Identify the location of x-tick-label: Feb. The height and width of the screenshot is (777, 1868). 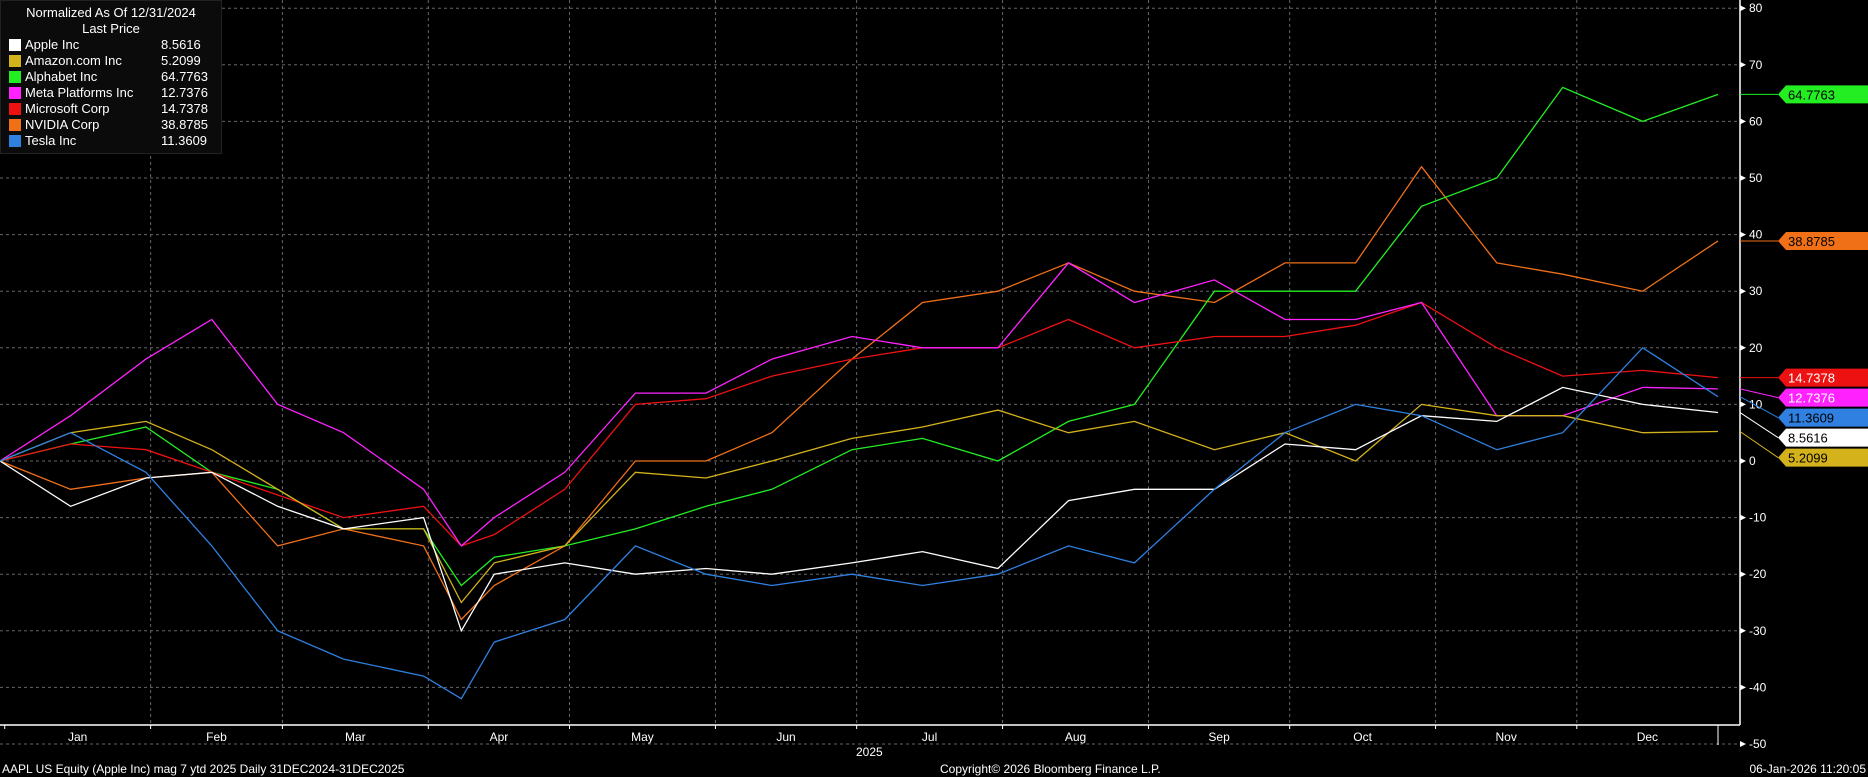
(216, 737).